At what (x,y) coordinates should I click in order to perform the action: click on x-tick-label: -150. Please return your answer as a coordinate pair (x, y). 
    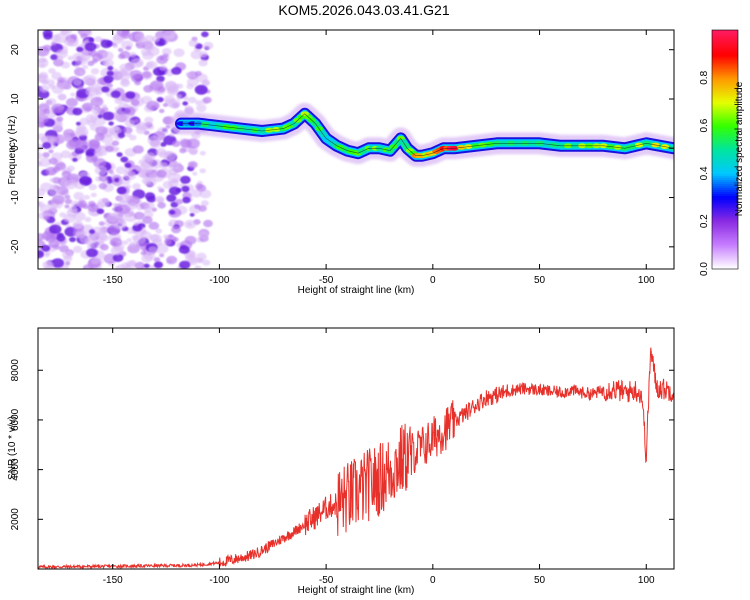
    Looking at the image, I should click on (113, 580).